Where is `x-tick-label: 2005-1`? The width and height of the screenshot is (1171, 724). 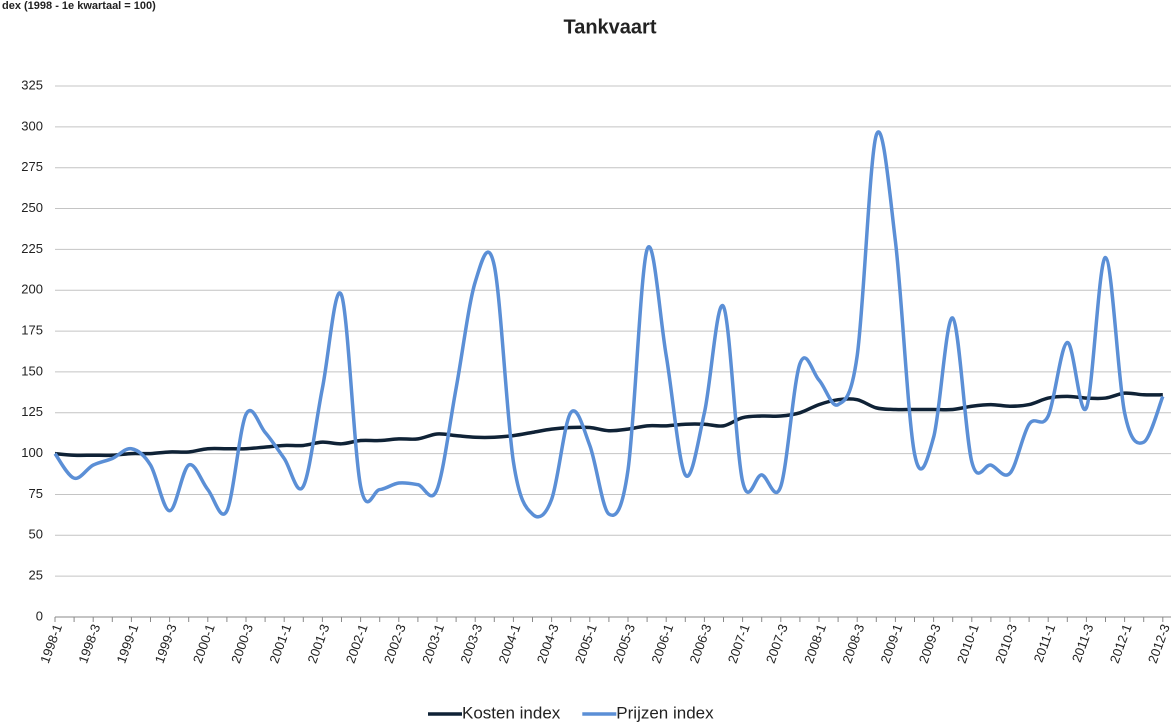
x-tick-label: 2005-1 is located at coordinates (586, 643).